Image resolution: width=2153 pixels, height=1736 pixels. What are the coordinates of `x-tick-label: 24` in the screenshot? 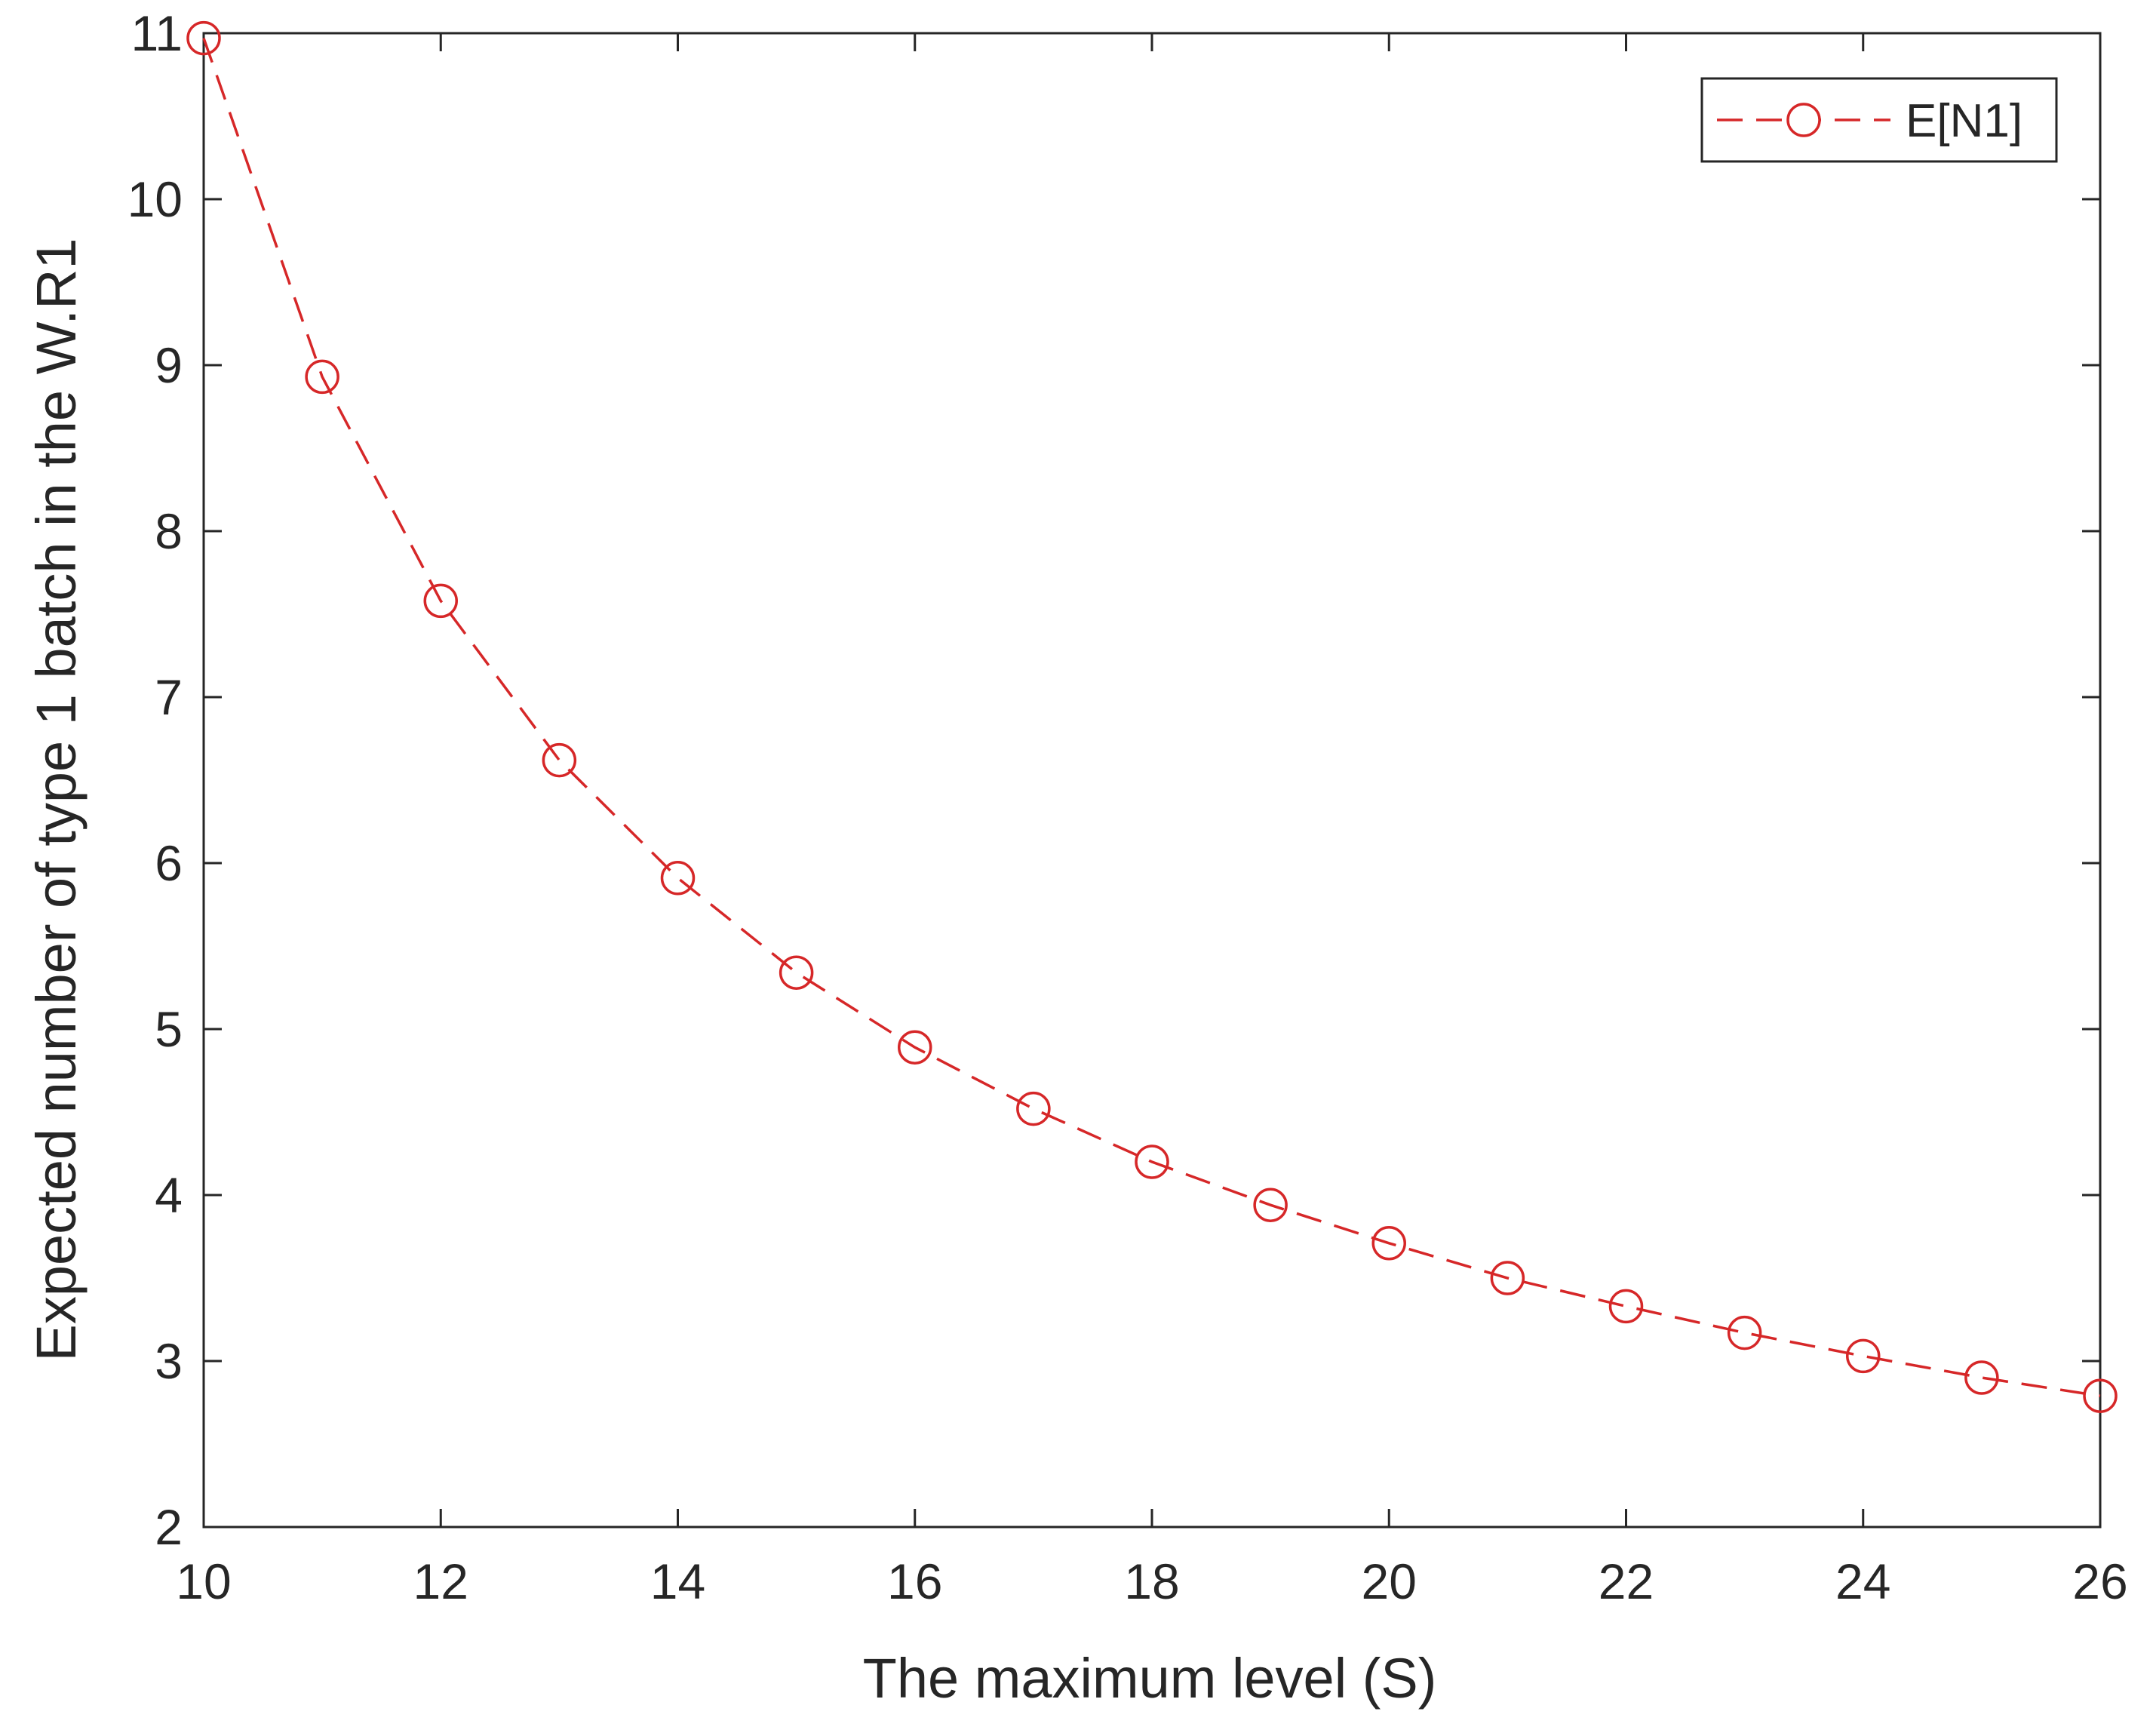 It's located at (1862, 1581).